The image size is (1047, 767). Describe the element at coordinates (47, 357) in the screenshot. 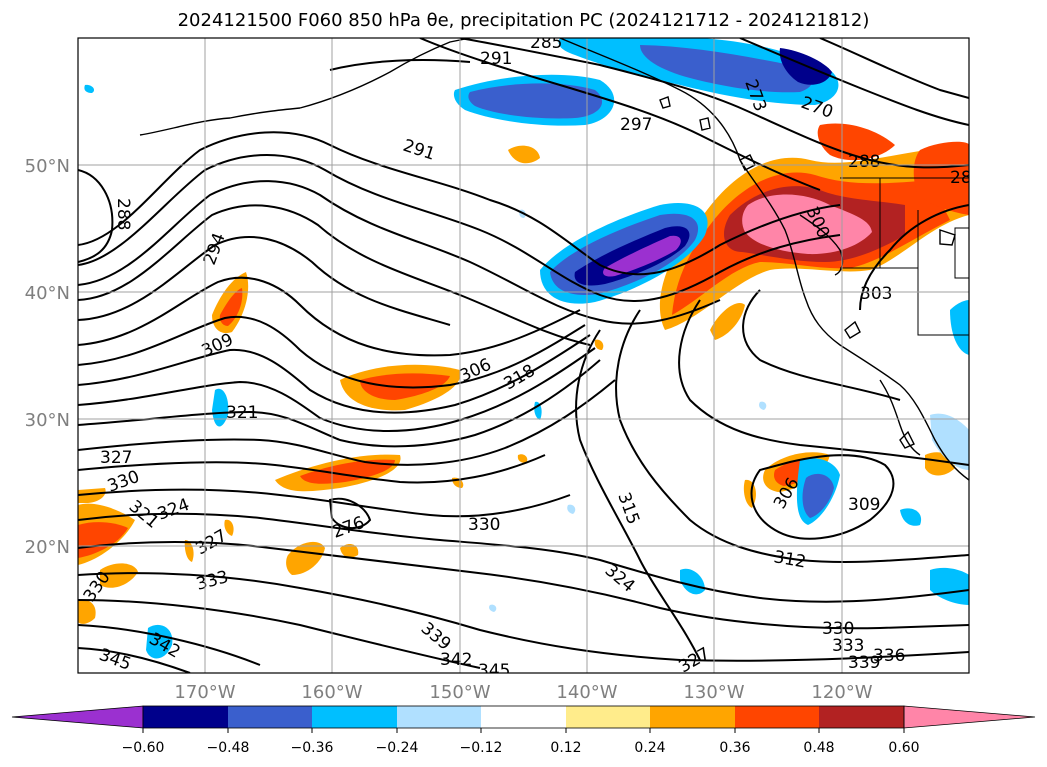

I see `latitude-labels: 50°N 40°N 30°N 20°N` at that location.